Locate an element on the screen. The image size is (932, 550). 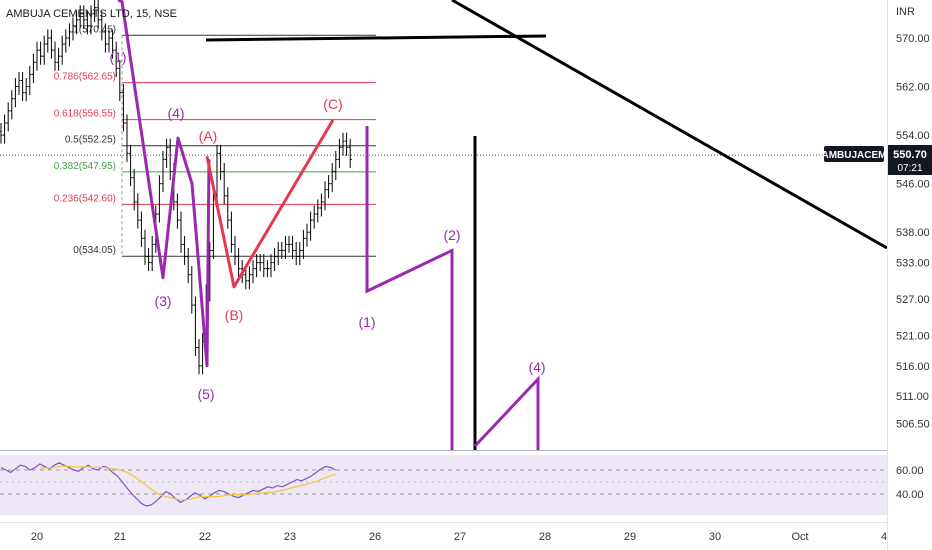
wave-label: (5) is located at coordinates (205, 394).